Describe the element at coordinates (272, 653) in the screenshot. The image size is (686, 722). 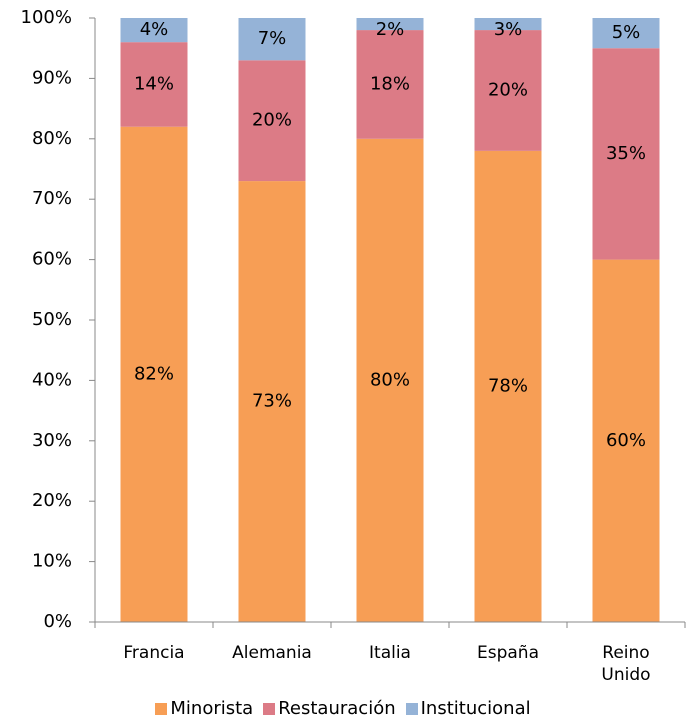
I see `x-tick-label: Alemania` at that location.